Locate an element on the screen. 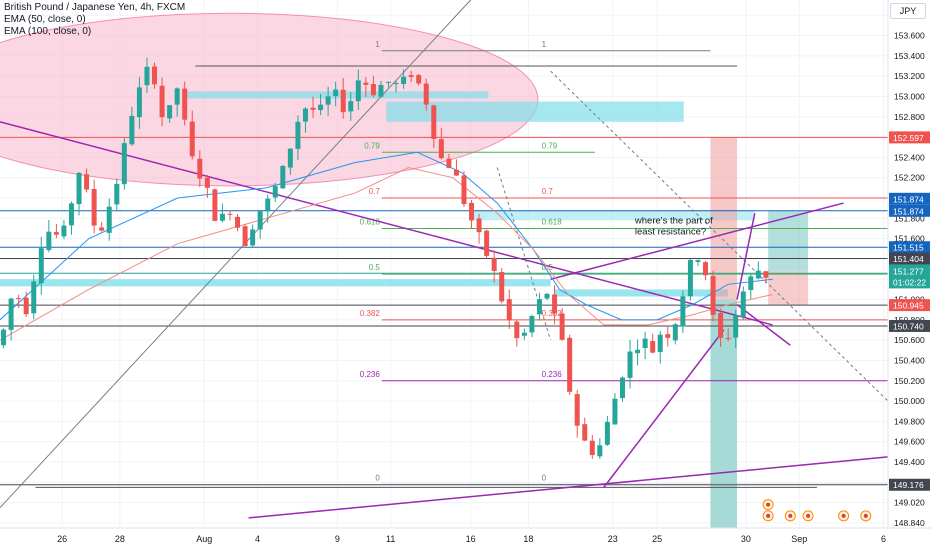  price-tick-label: 149.020 is located at coordinates (909, 503).